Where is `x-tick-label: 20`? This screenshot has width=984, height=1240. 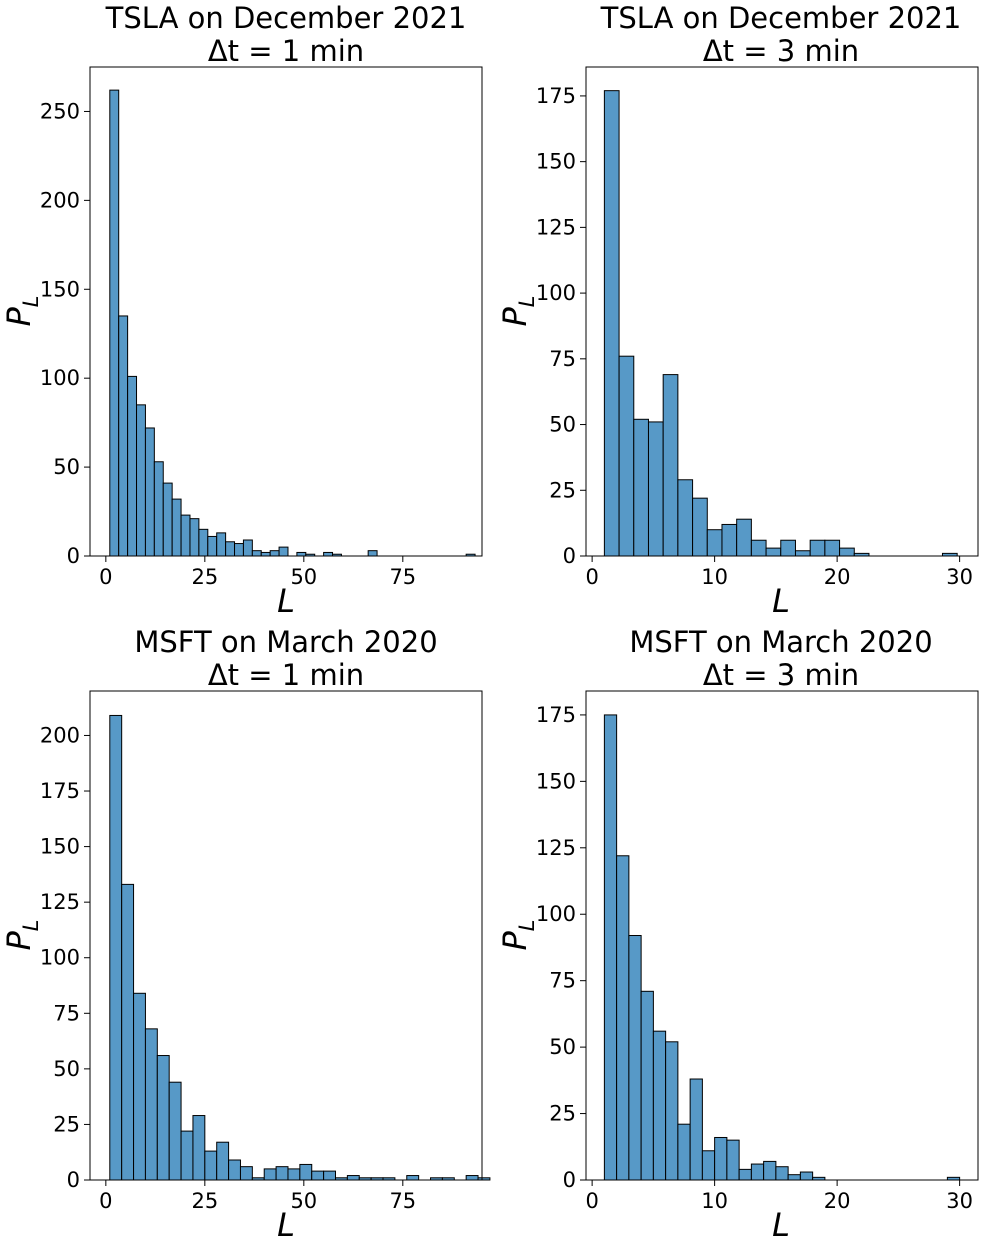 x-tick-label: 20 is located at coordinates (837, 577).